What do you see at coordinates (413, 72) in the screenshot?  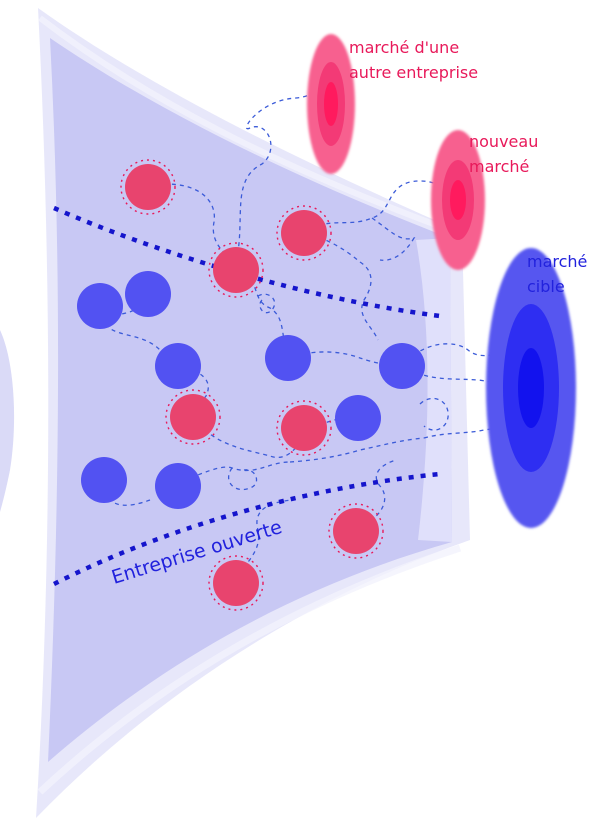 I see `label-other-company-market-line2: autre entreprise` at bounding box center [413, 72].